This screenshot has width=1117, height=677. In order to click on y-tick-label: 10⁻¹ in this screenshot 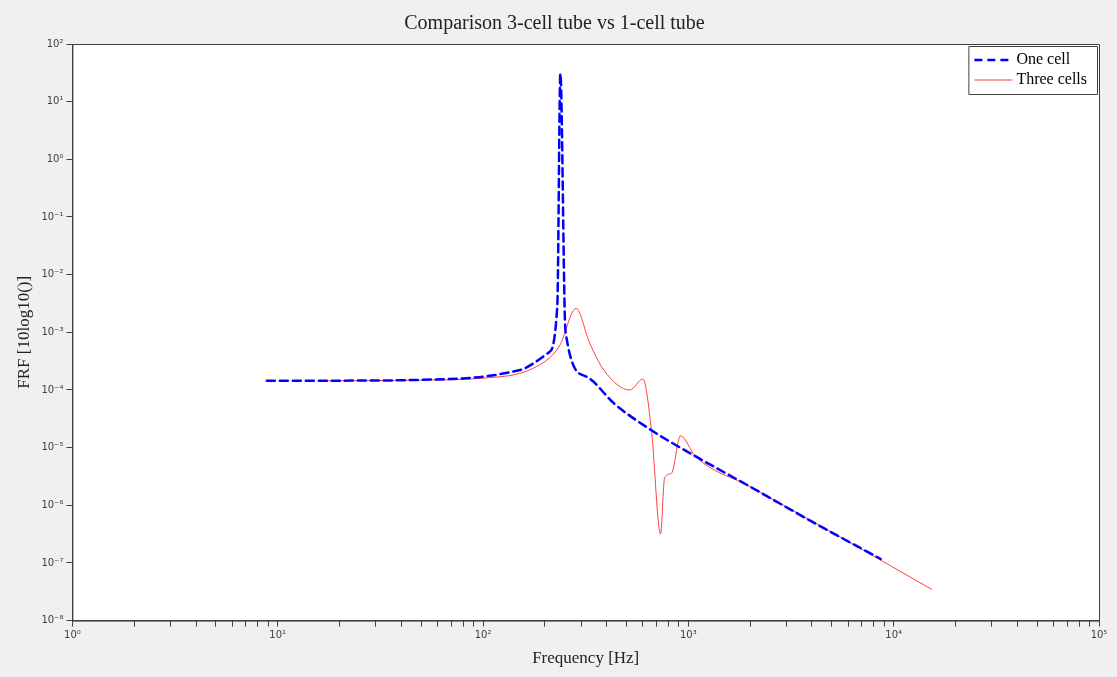, I will do `click(52, 216)`.